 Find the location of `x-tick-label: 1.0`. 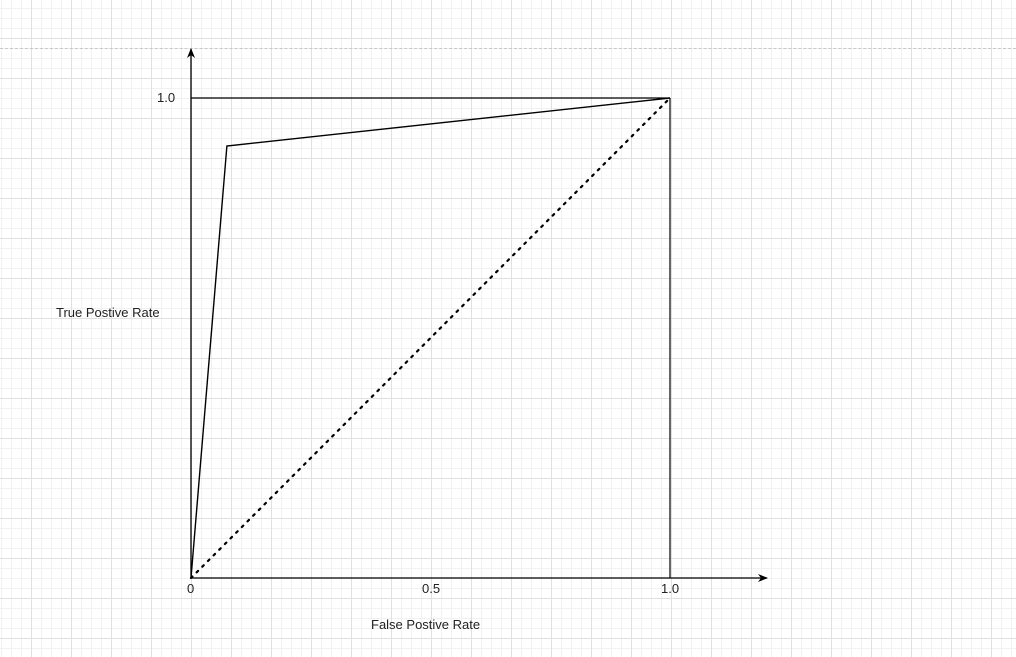

x-tick-label: 1.0 is located at coordinates (670, 588).